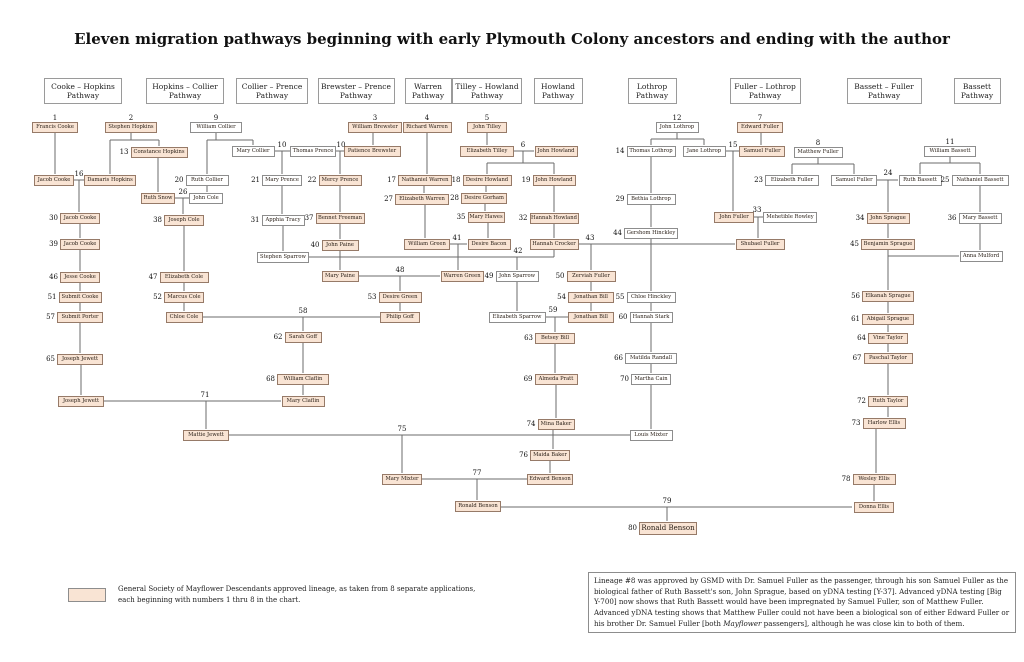  I want to click on marriage-number-26: 26, so click(183, 192).